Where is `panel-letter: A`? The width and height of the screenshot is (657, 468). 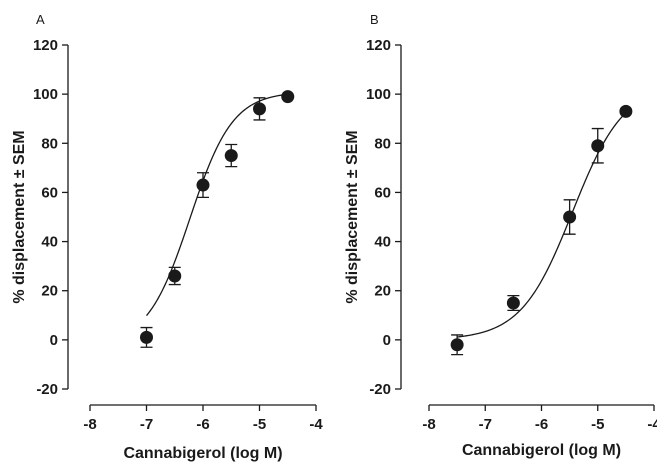 panel-letter: A is located at coordinates (40, 19).